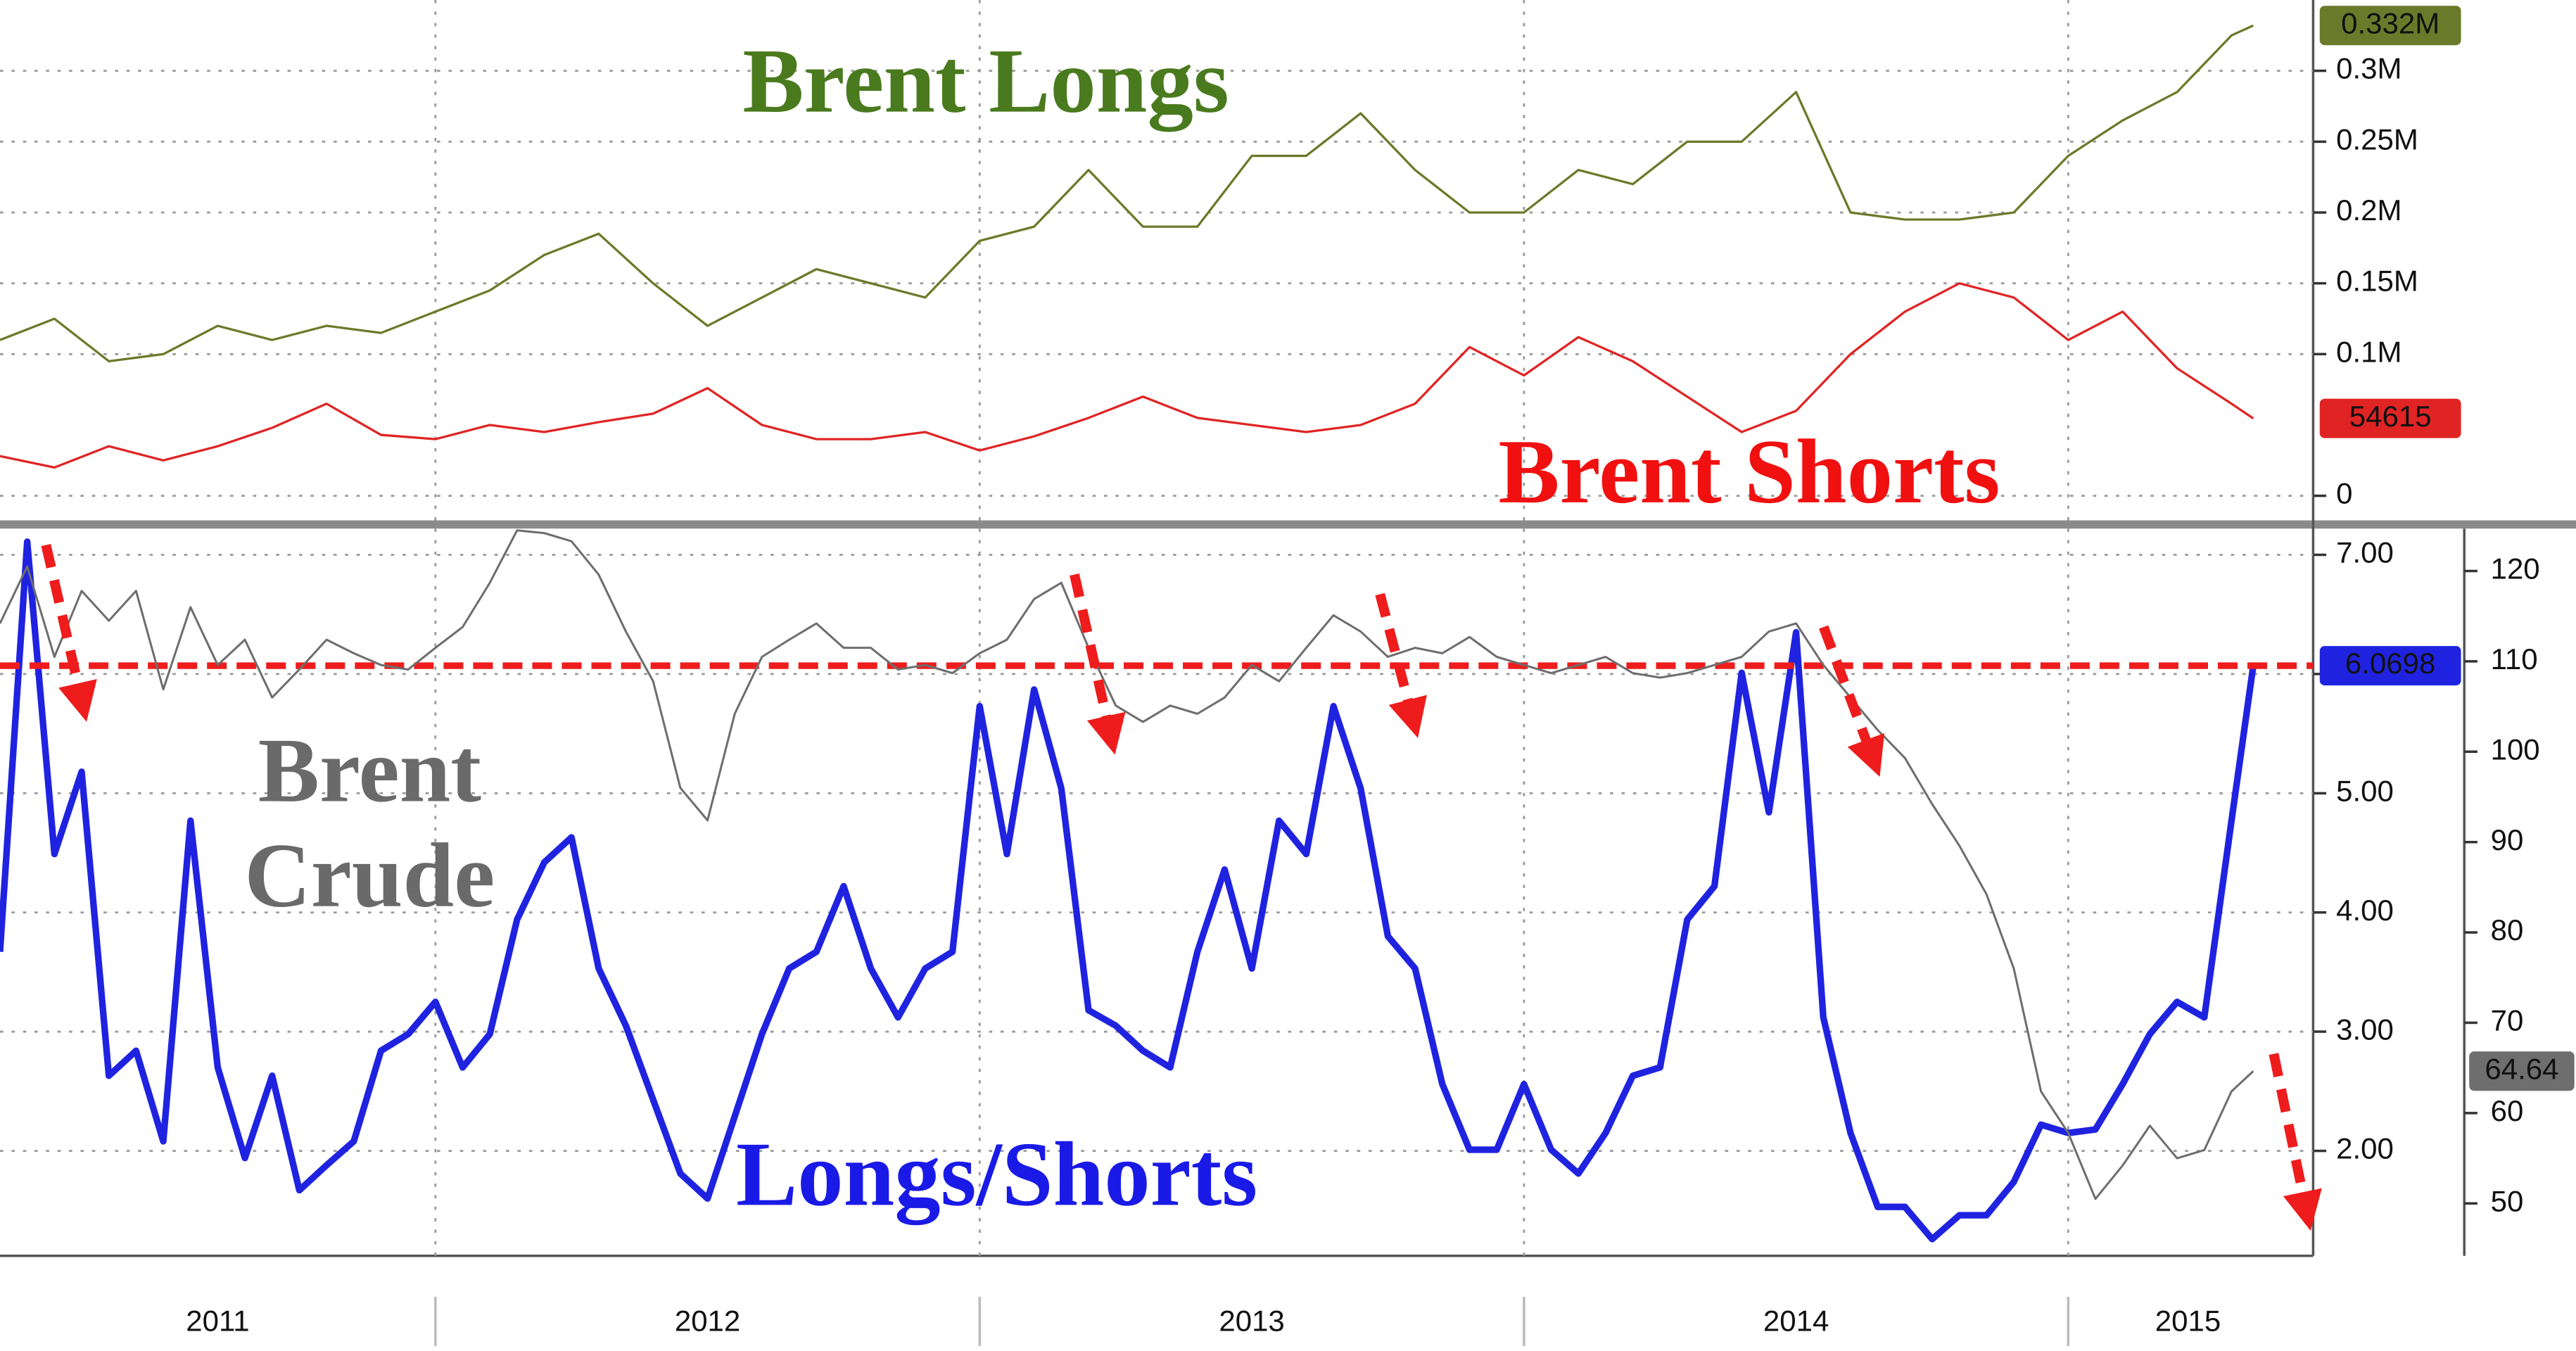 The height and width of the screenshot is (1351, 2576). I want to click on y-tick-label: 4.00, so click(2365, 911).